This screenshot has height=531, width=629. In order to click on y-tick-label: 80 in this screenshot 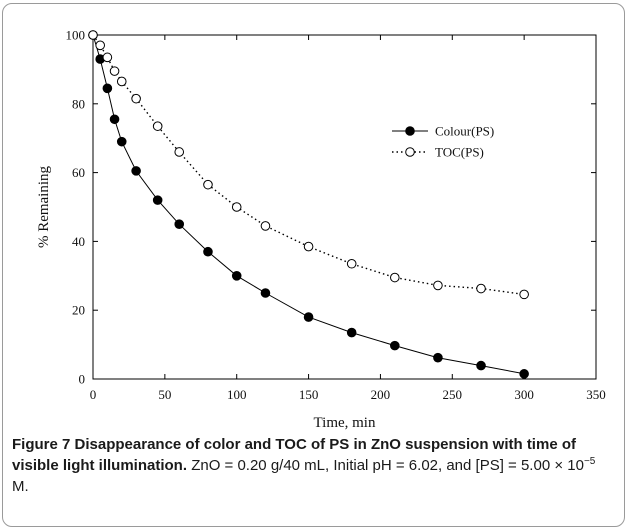, I will do `click(78, 103)`.